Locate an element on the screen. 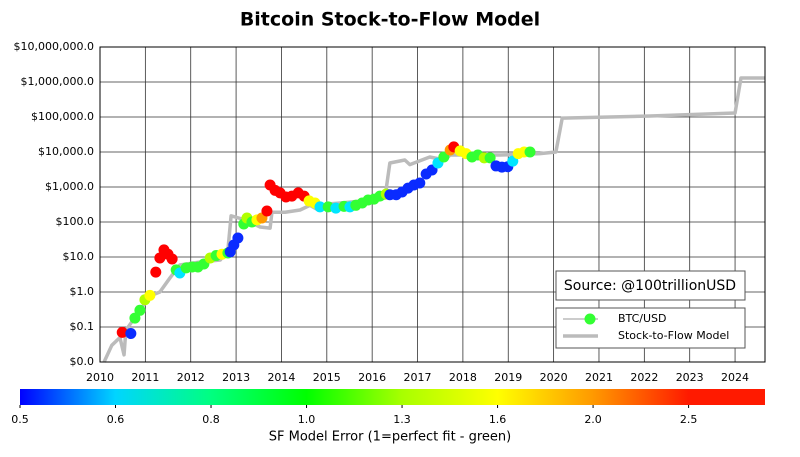 The image size is (800, 457). y-tick-label: $1.0 is located at coordinates (82, 291).